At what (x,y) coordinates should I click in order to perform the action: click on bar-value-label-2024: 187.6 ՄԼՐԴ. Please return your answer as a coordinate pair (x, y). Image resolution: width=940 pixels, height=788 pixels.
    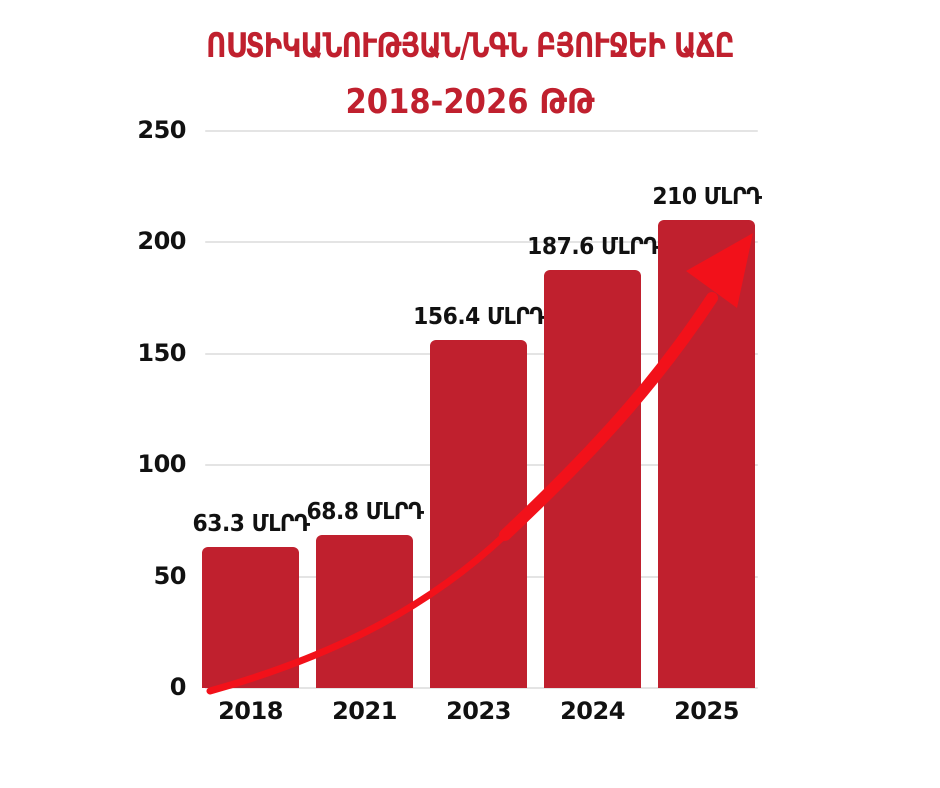
    Looking at the image, I should click on (592, 247).